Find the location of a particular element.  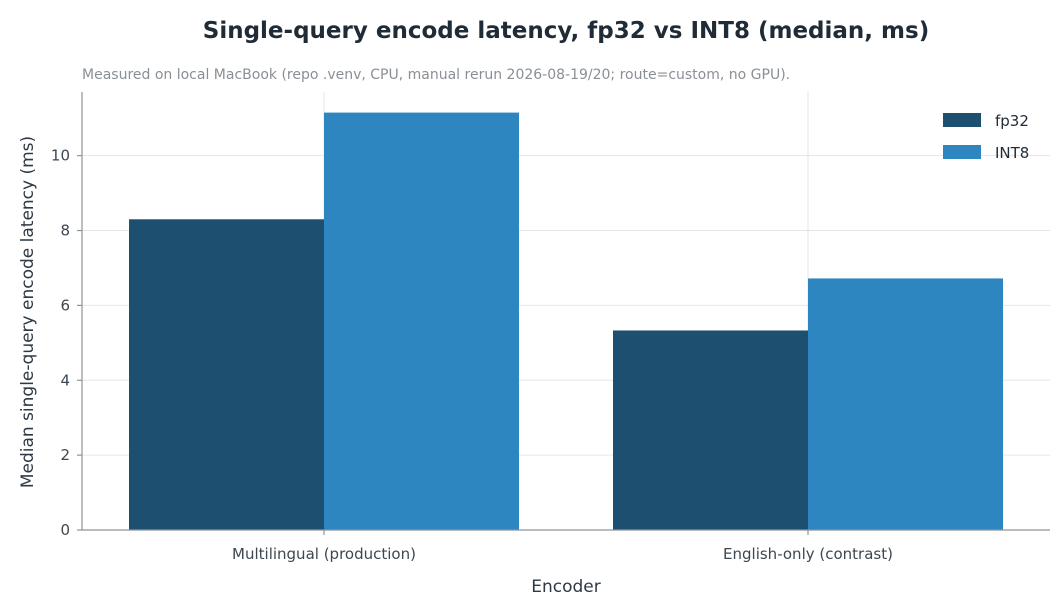

x-tick-label: English-only (contrast) is located at coordinates (808, 554).